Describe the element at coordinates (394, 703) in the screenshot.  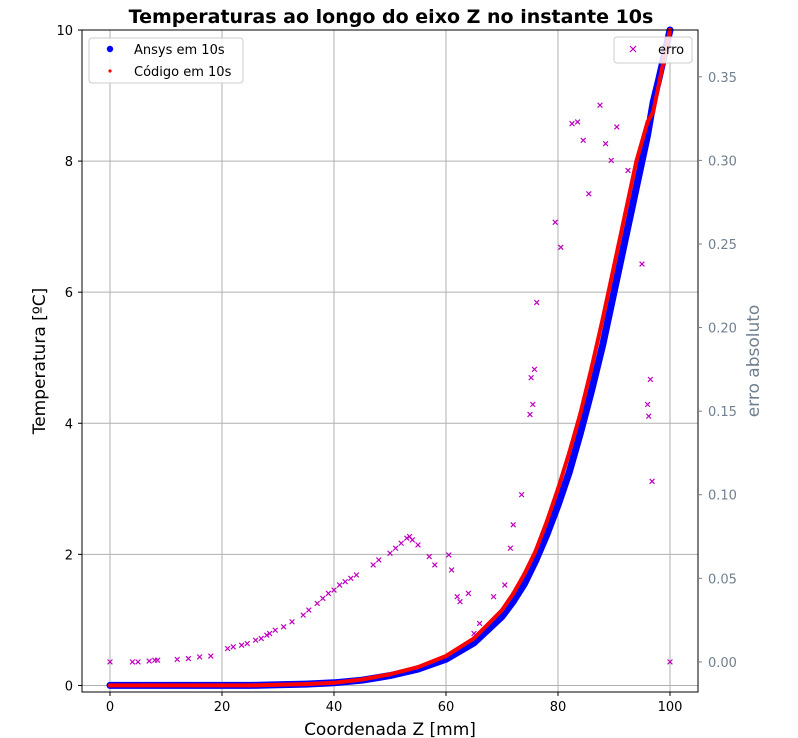
I see `x-axis: 0 20 40 60 80 100` at that location.